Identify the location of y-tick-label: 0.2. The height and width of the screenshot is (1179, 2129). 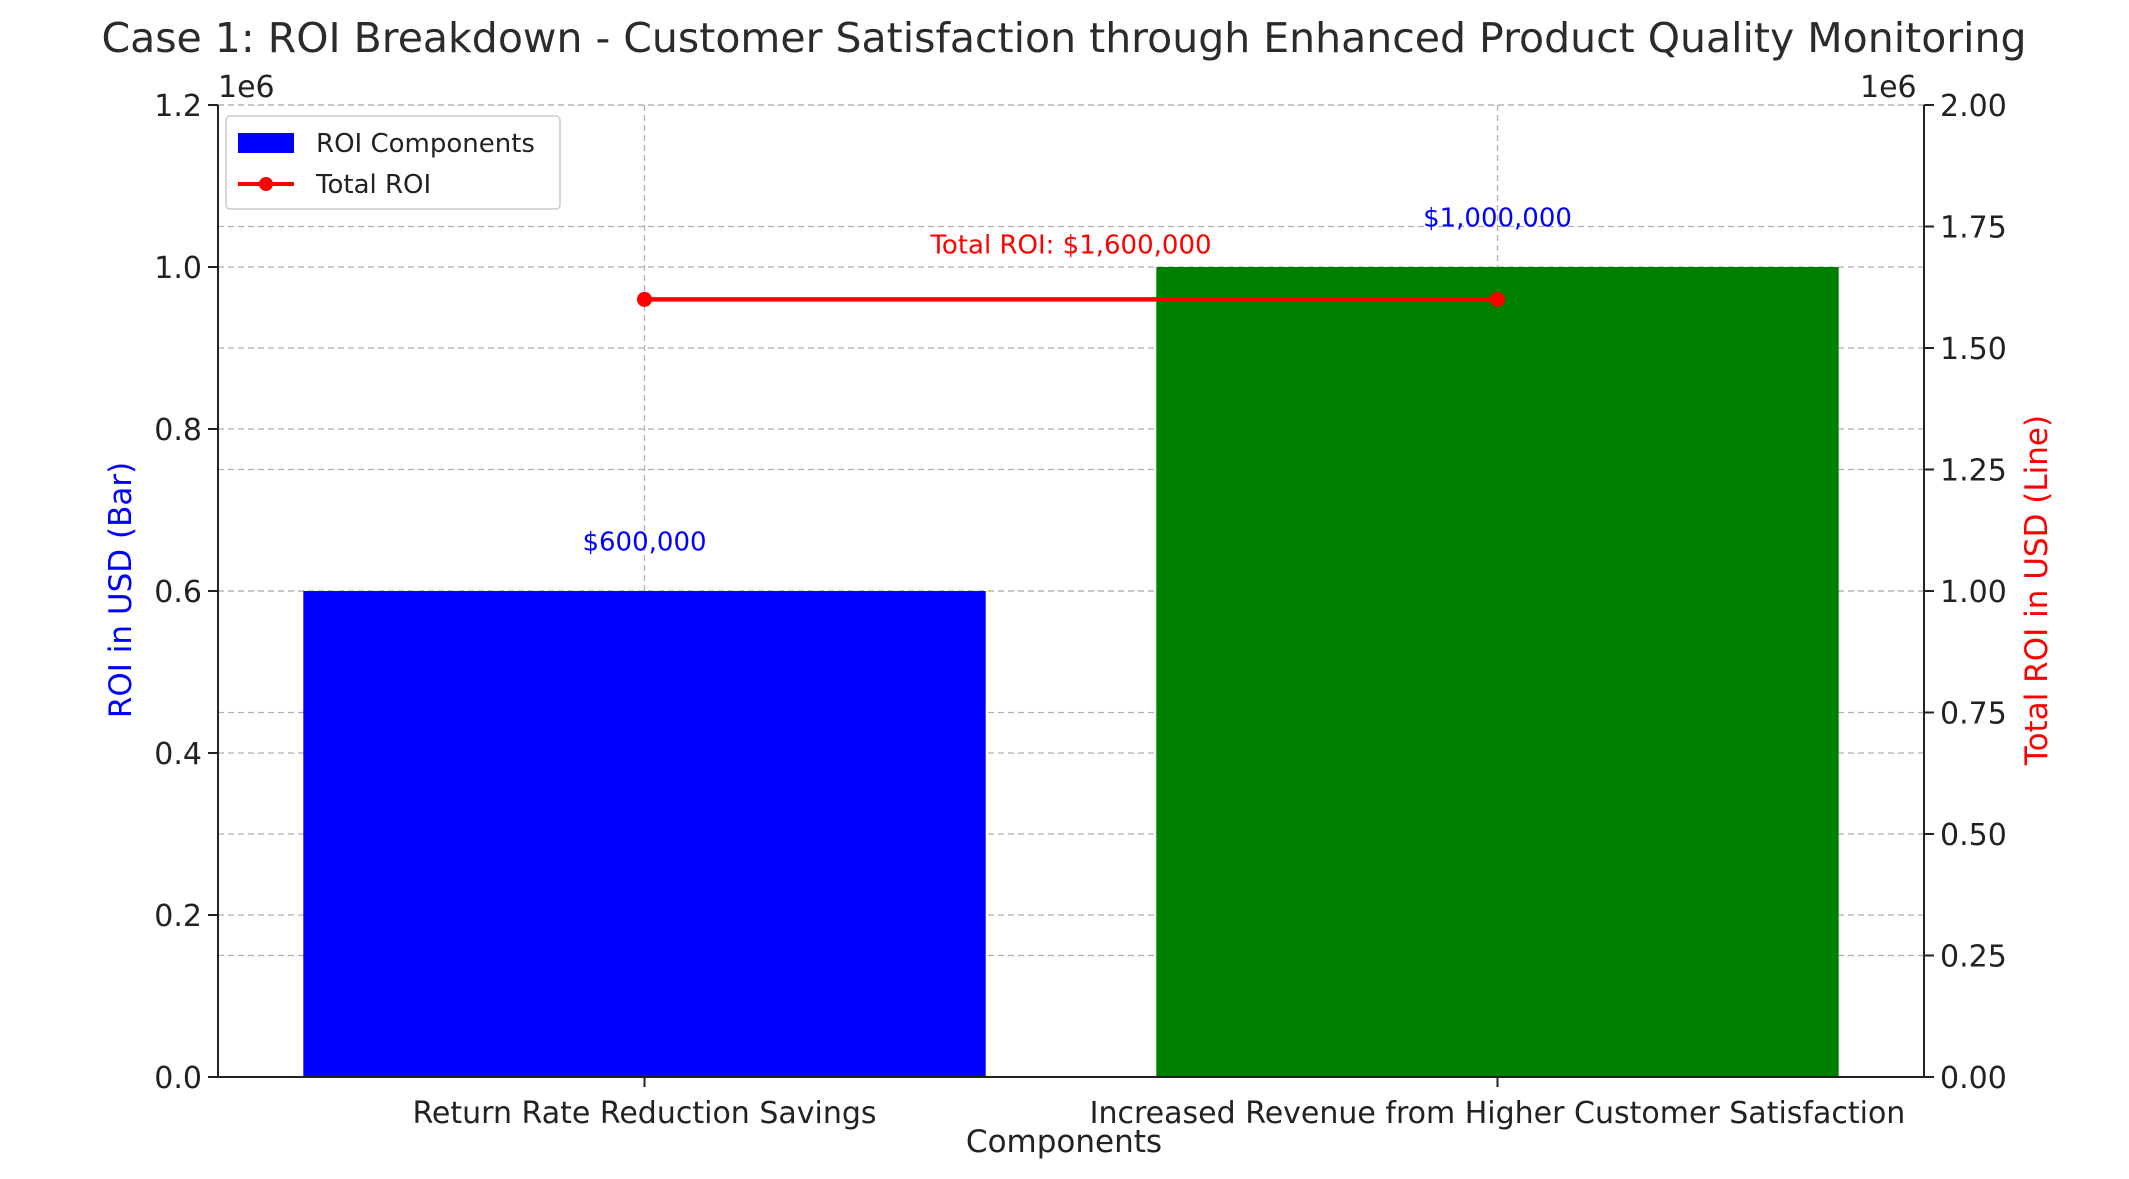
(178, 916).